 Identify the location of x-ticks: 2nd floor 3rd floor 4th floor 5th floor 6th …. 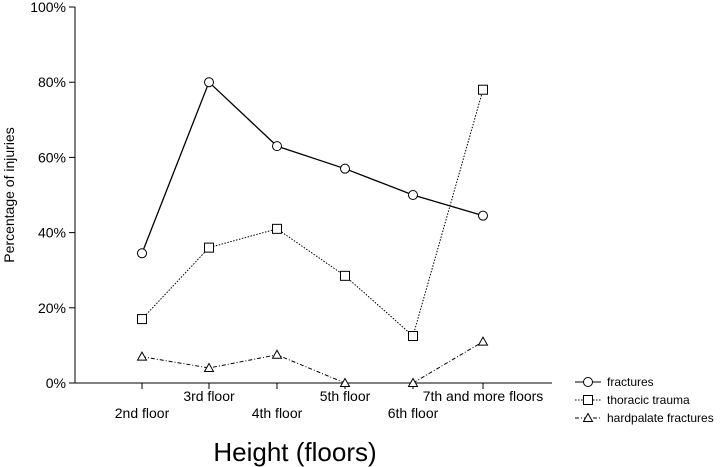
(329, 402).